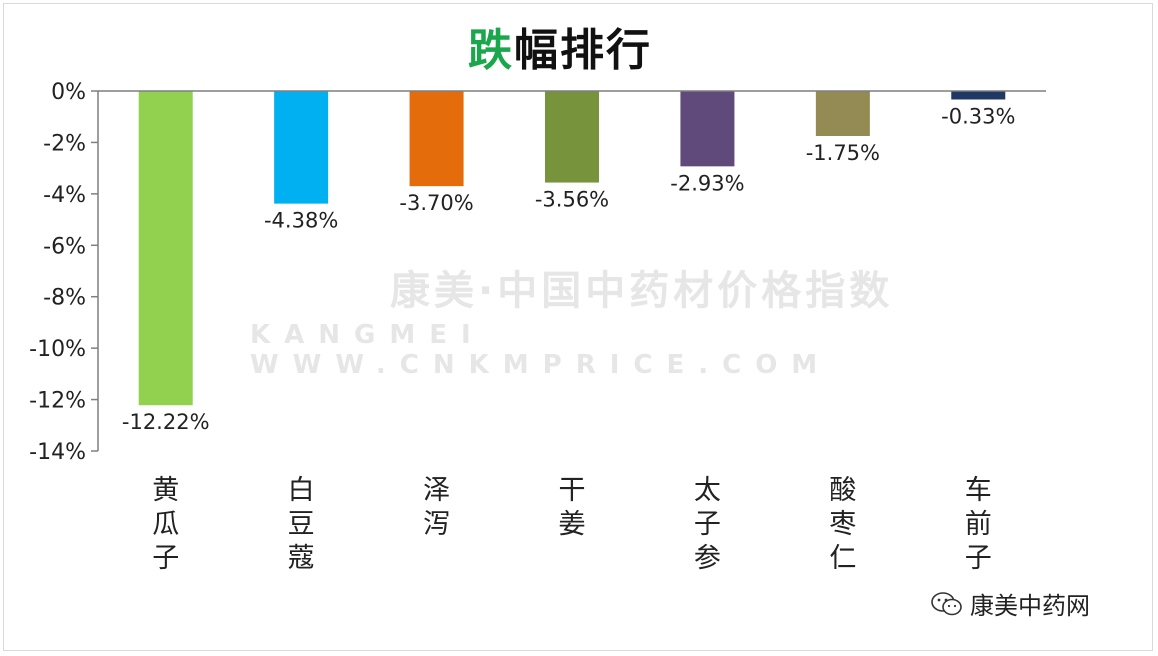 The width and height of the screenshot is (1158, 656). What do you see at coordinates (166, 422) in the screenshot?
I see `data-label: -12.22%` at bounding box center [166, 422].